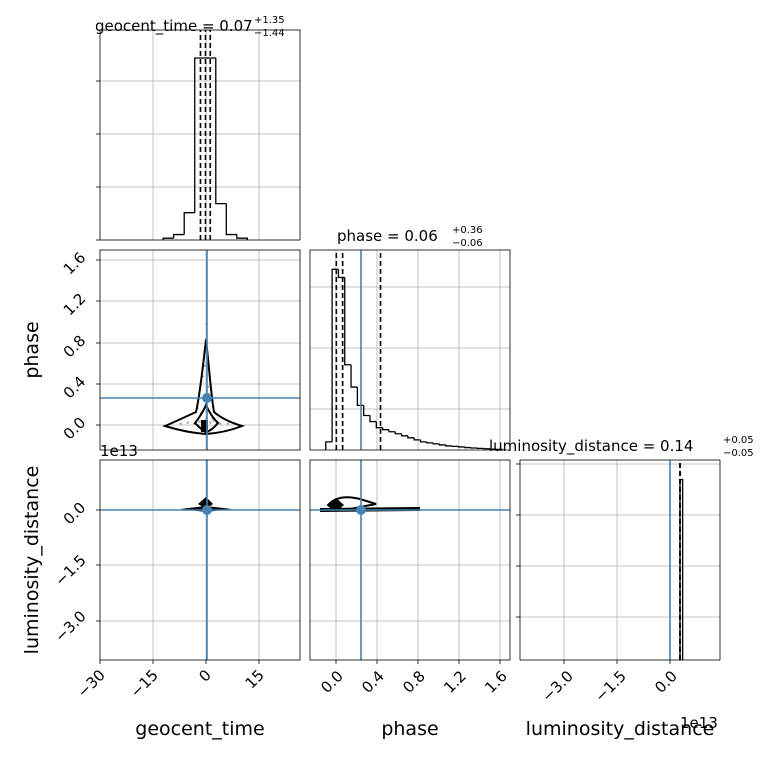  Describe the element at coordinates (199, 729) in the screenshot. I see `xlabel-geocent-time: geocent_time` at that location.